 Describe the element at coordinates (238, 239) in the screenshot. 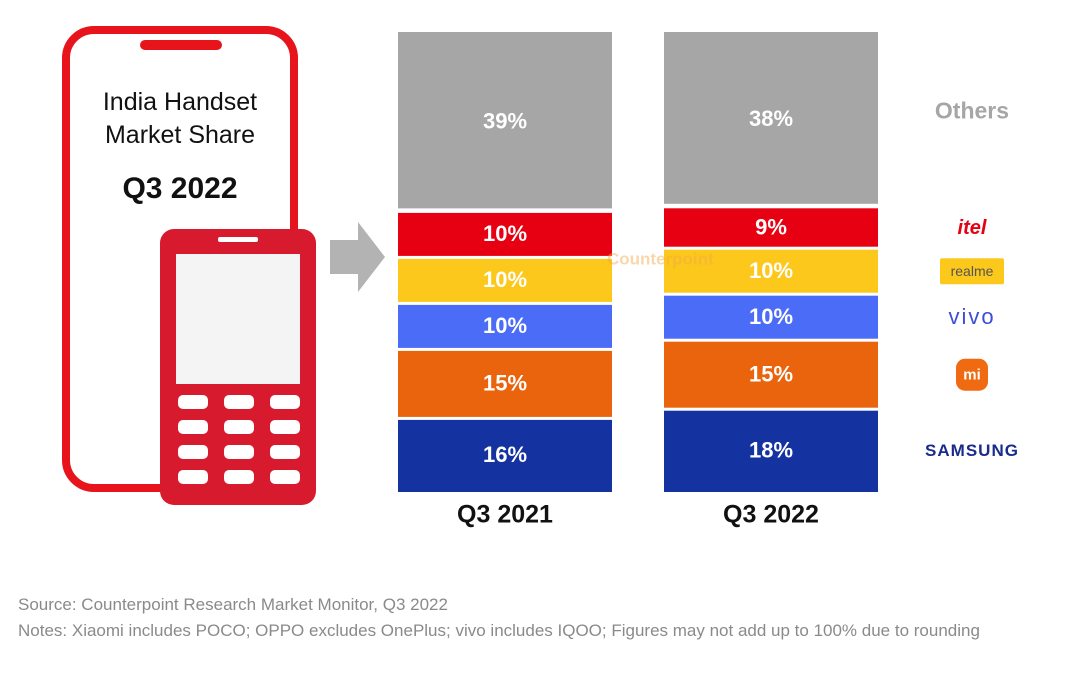

I see `feature-phone-speaker` at that location.